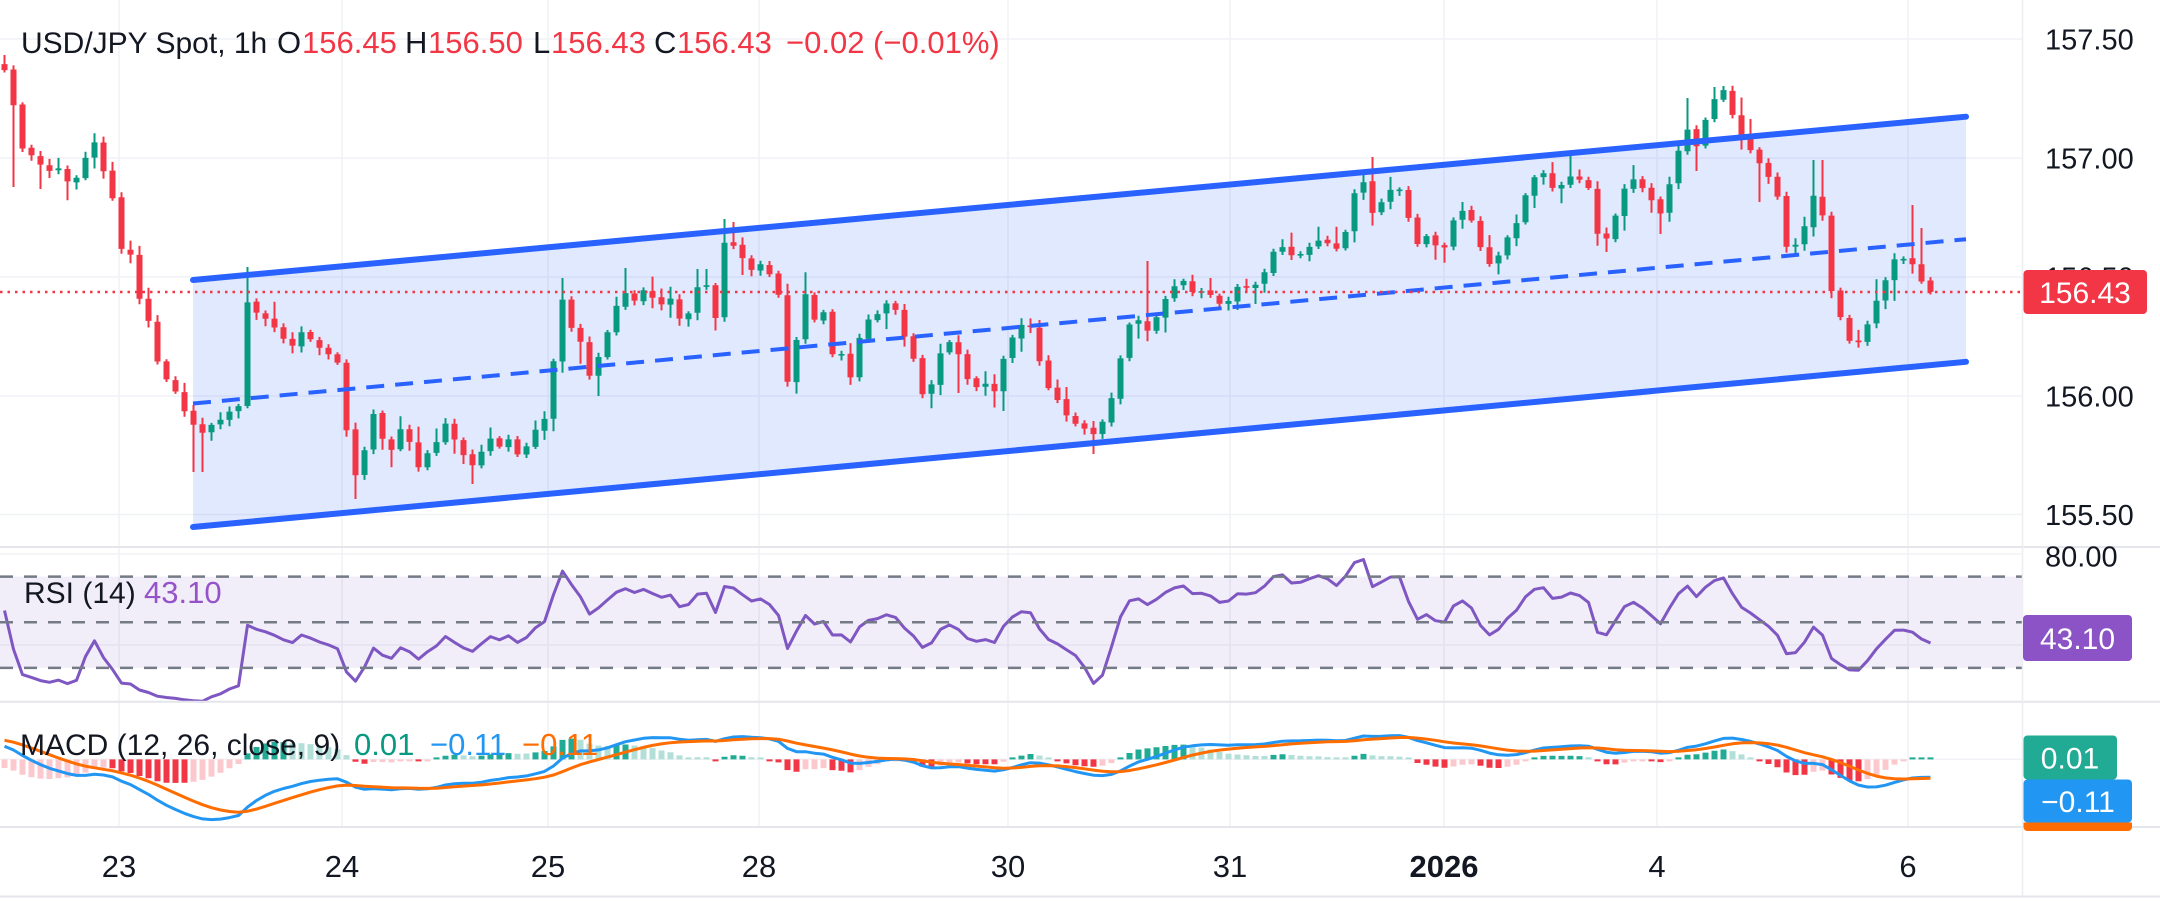 Image resolution: width=2160 pixels, height=906 pixels. I want to click on svg-text: USD/JPY Spot, 1h, so click(144, 43).